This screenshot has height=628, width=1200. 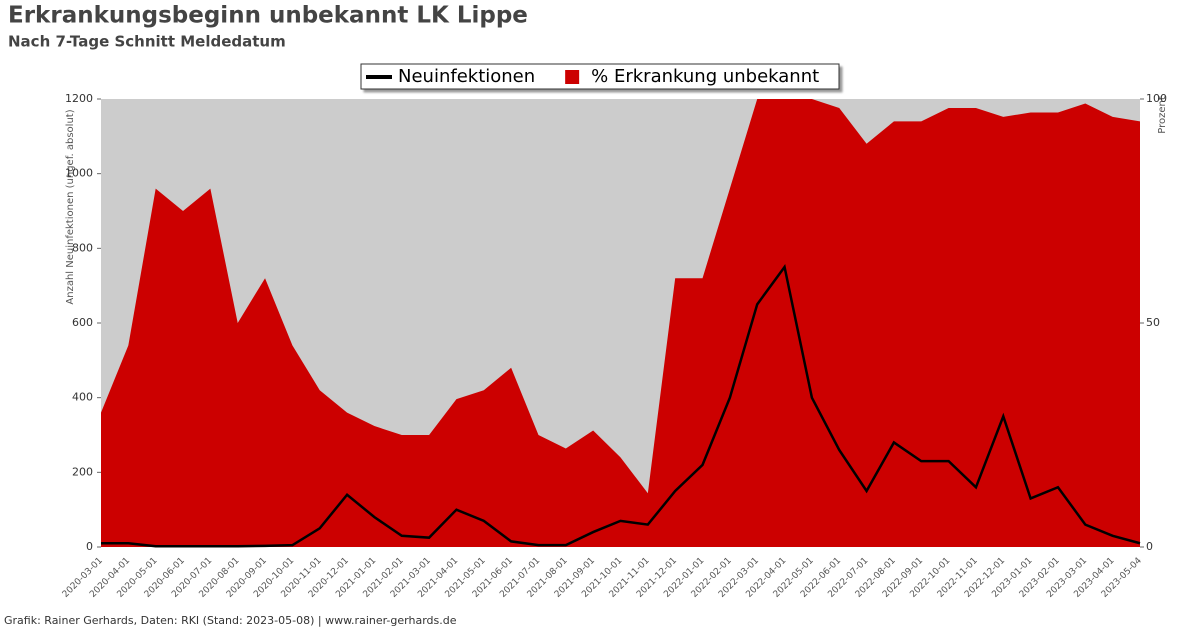 What do you see at coordinates (79, 173) in the screenshot?
I see `y-tick-label: 1000` at bounding box center [79, 173].